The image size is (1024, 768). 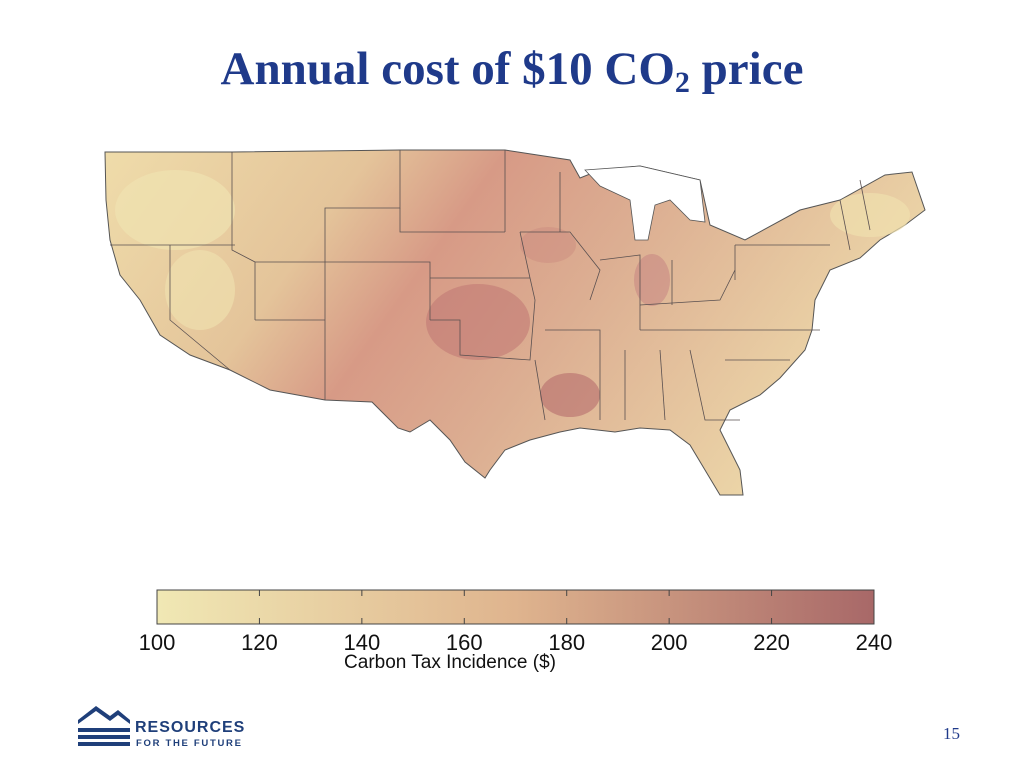 I want to click on colorbar-gradient, so click(x=515, y=607).